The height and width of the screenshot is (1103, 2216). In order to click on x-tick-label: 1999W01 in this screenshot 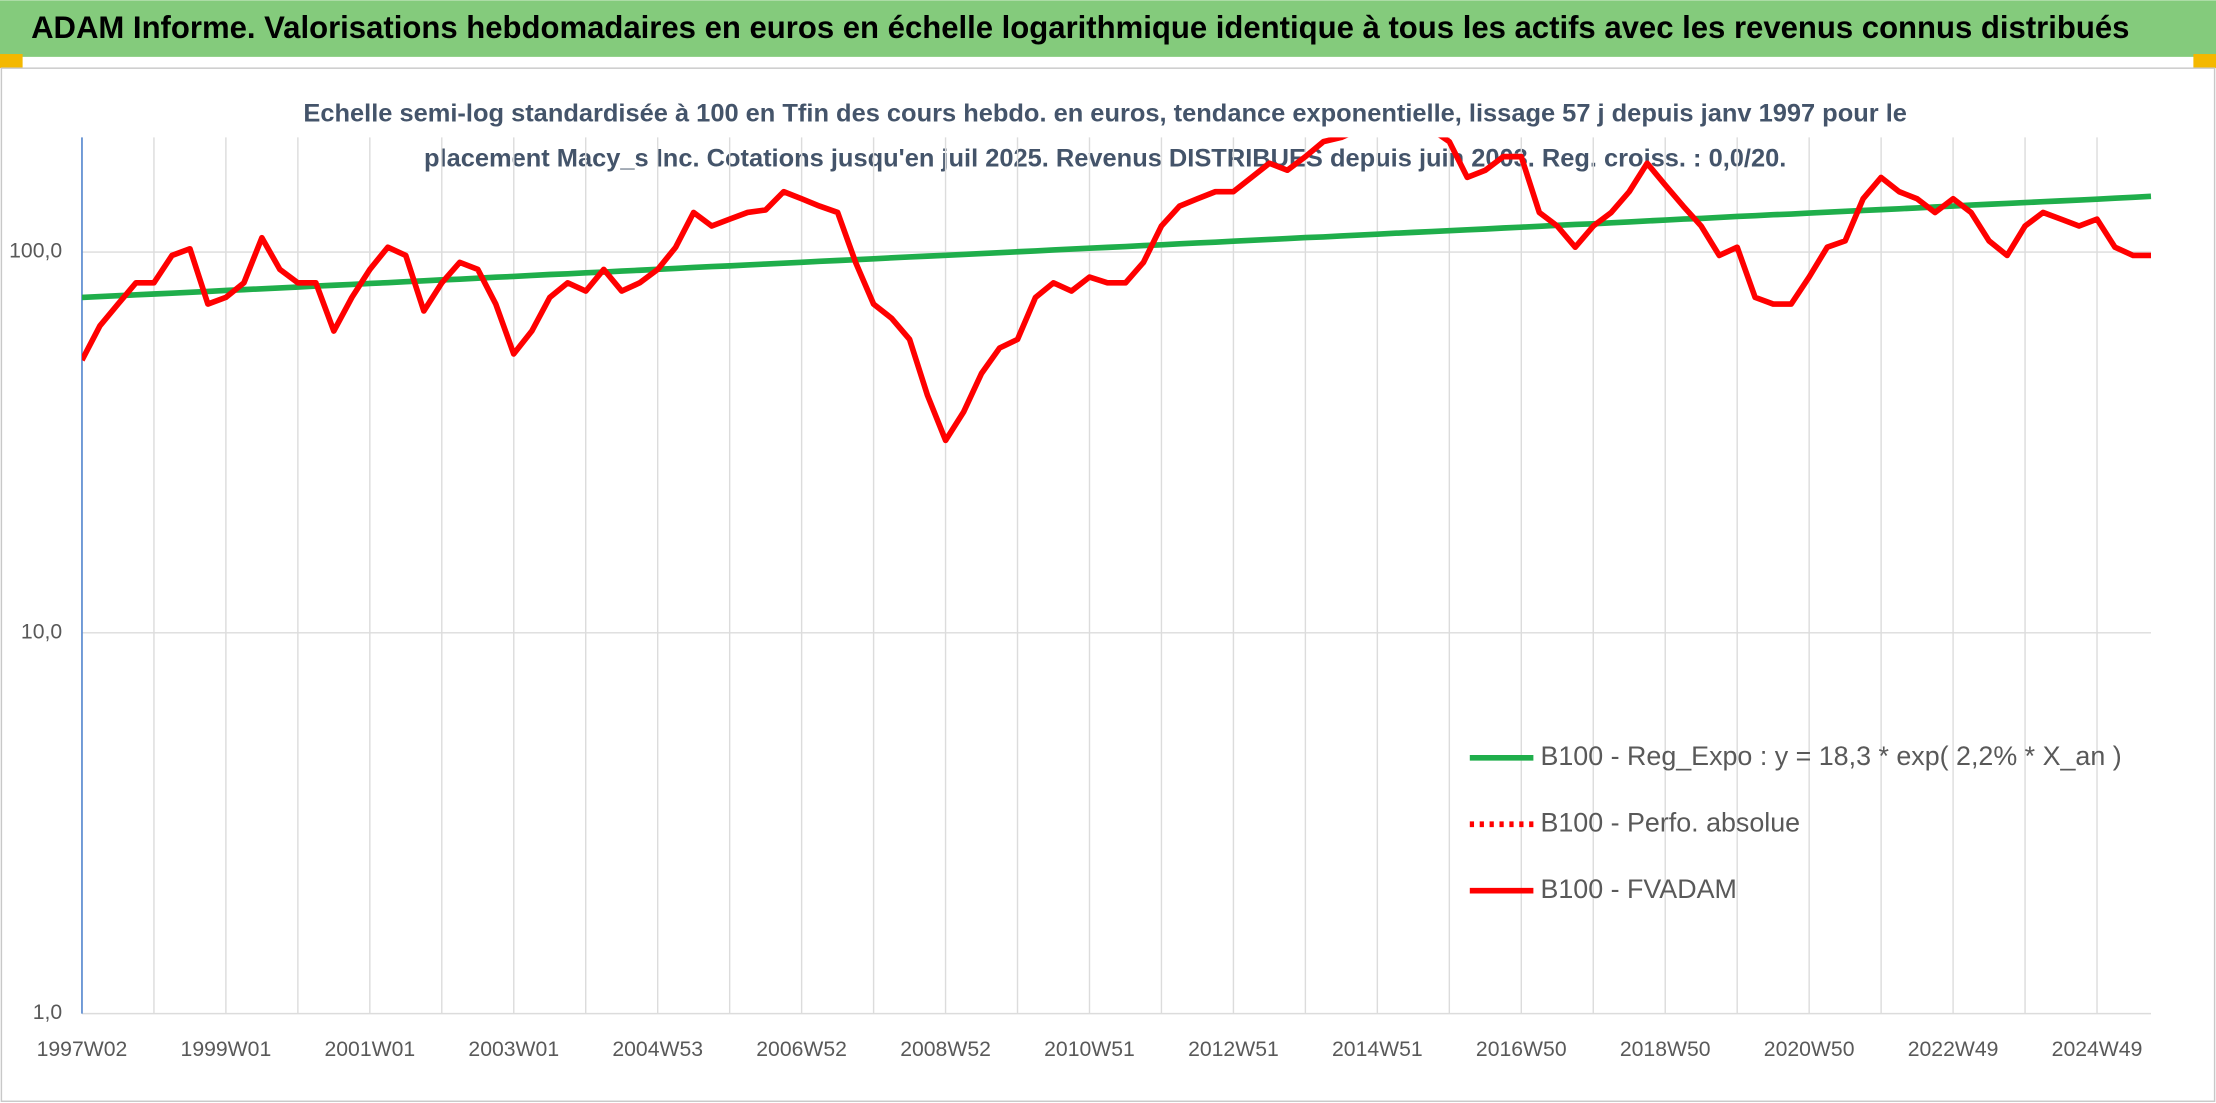, I will do `click(226, 1049)`.